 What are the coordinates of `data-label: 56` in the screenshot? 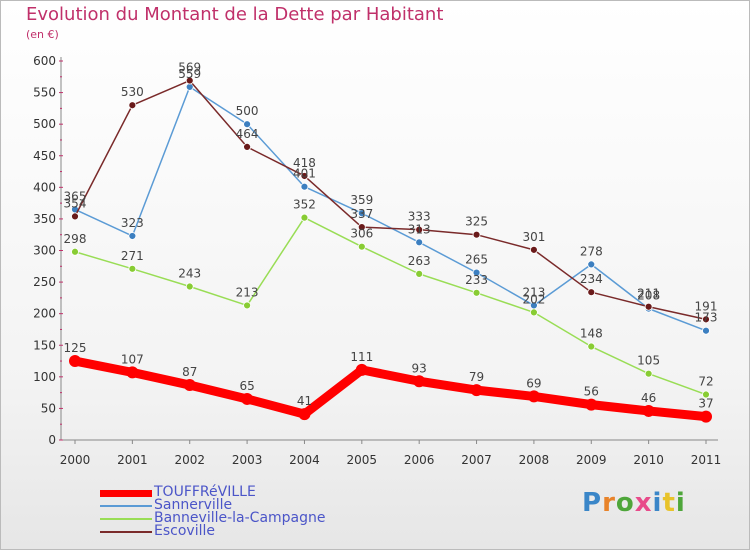 It's located at (591, 392).